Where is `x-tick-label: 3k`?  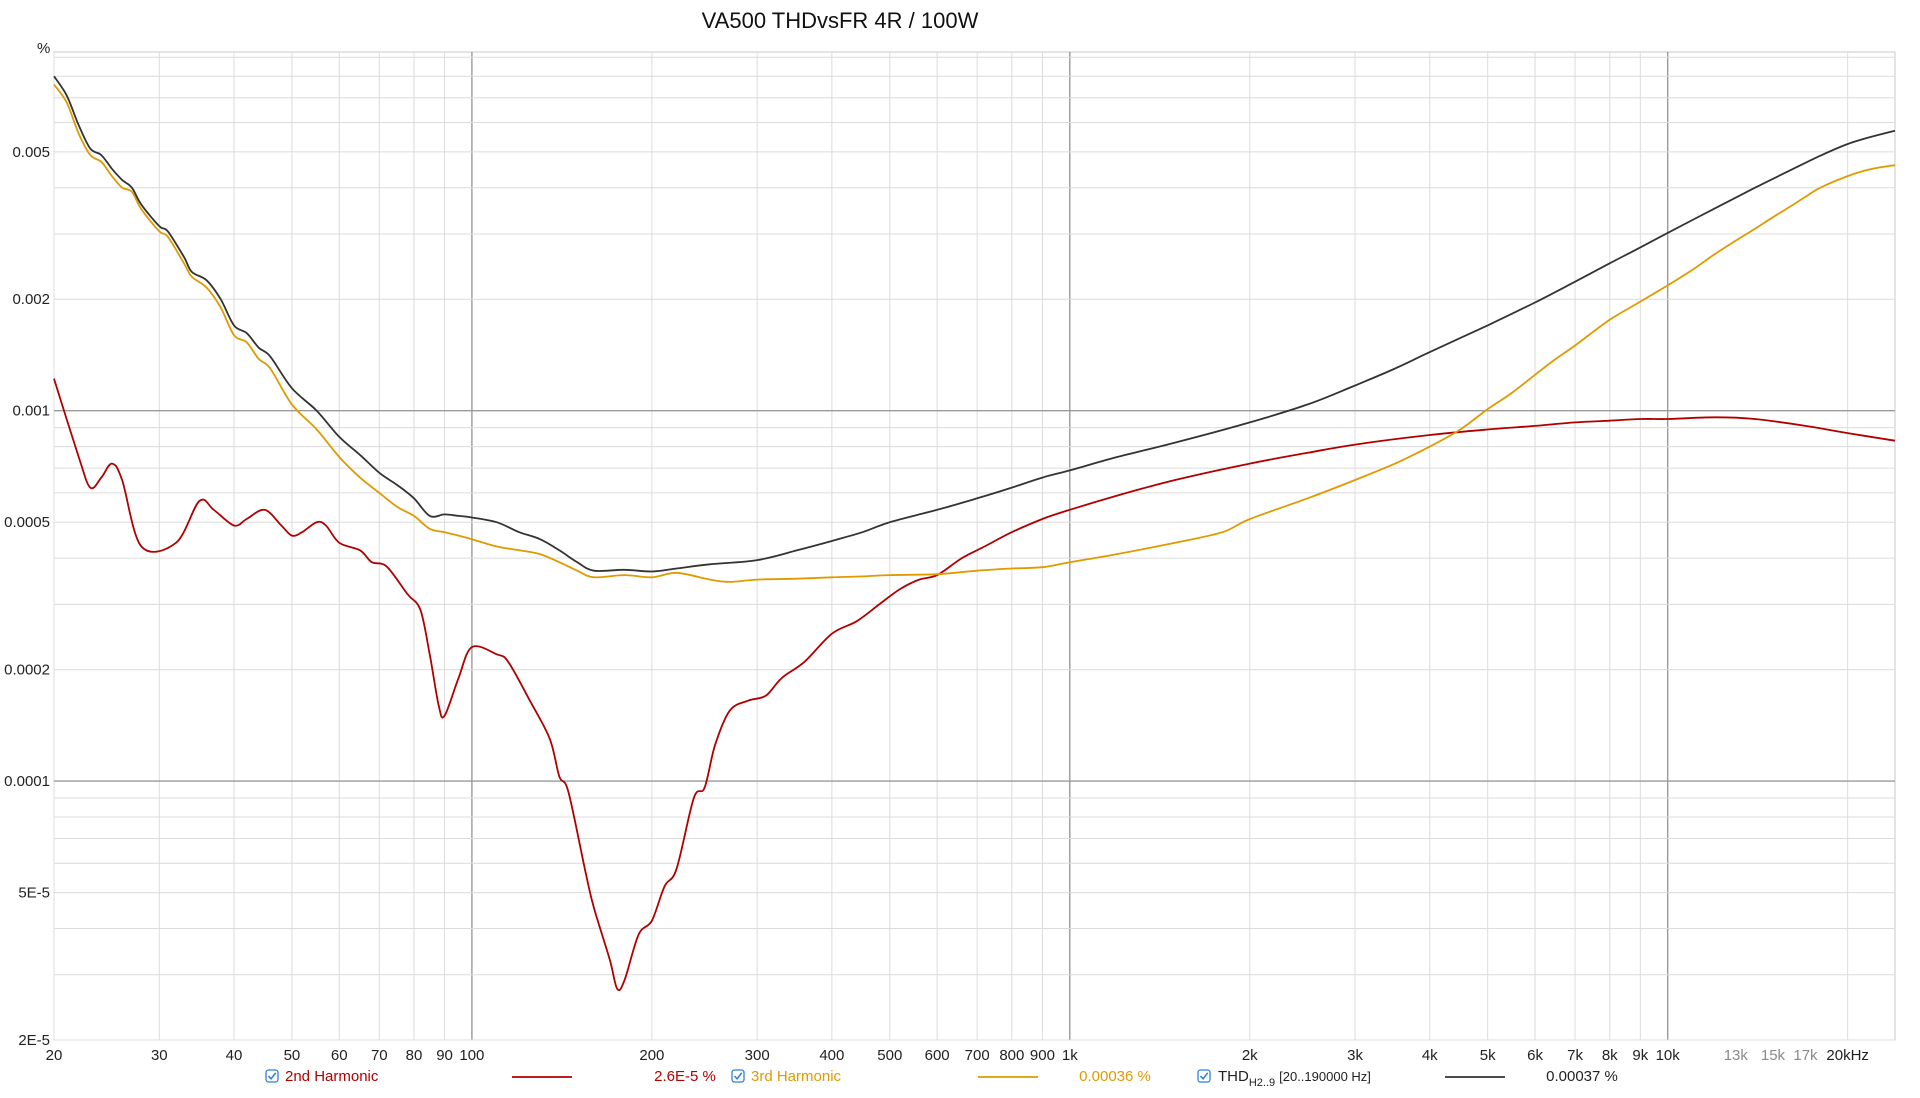
x-tick-label: 3k is located at coordinates (1355, 1055).